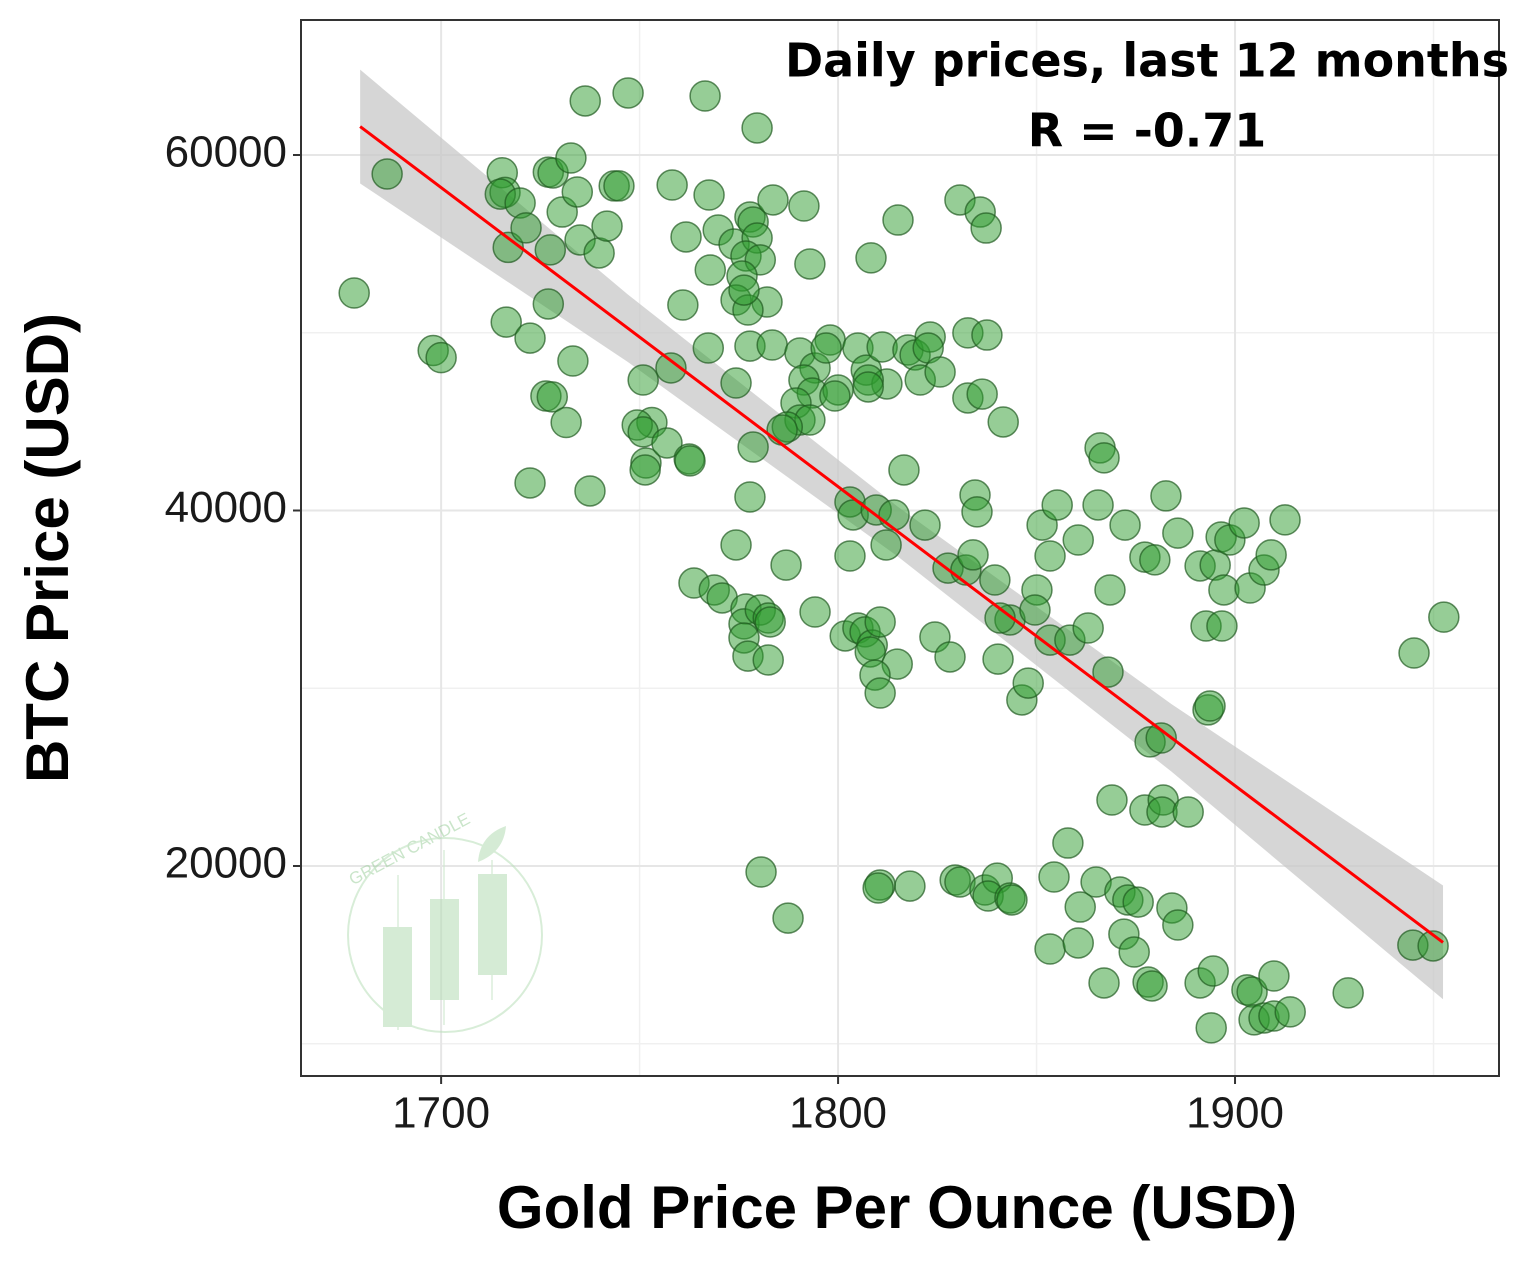  What do you see at coordinates (226, 863) in the screenshot?
I see `y-tick-label: 20000` at bounding box center [226, 863].